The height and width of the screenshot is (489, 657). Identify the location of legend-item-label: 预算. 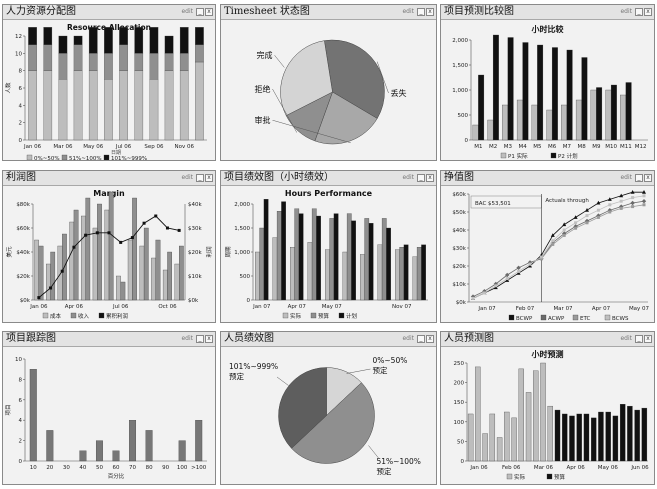
(560, 477).